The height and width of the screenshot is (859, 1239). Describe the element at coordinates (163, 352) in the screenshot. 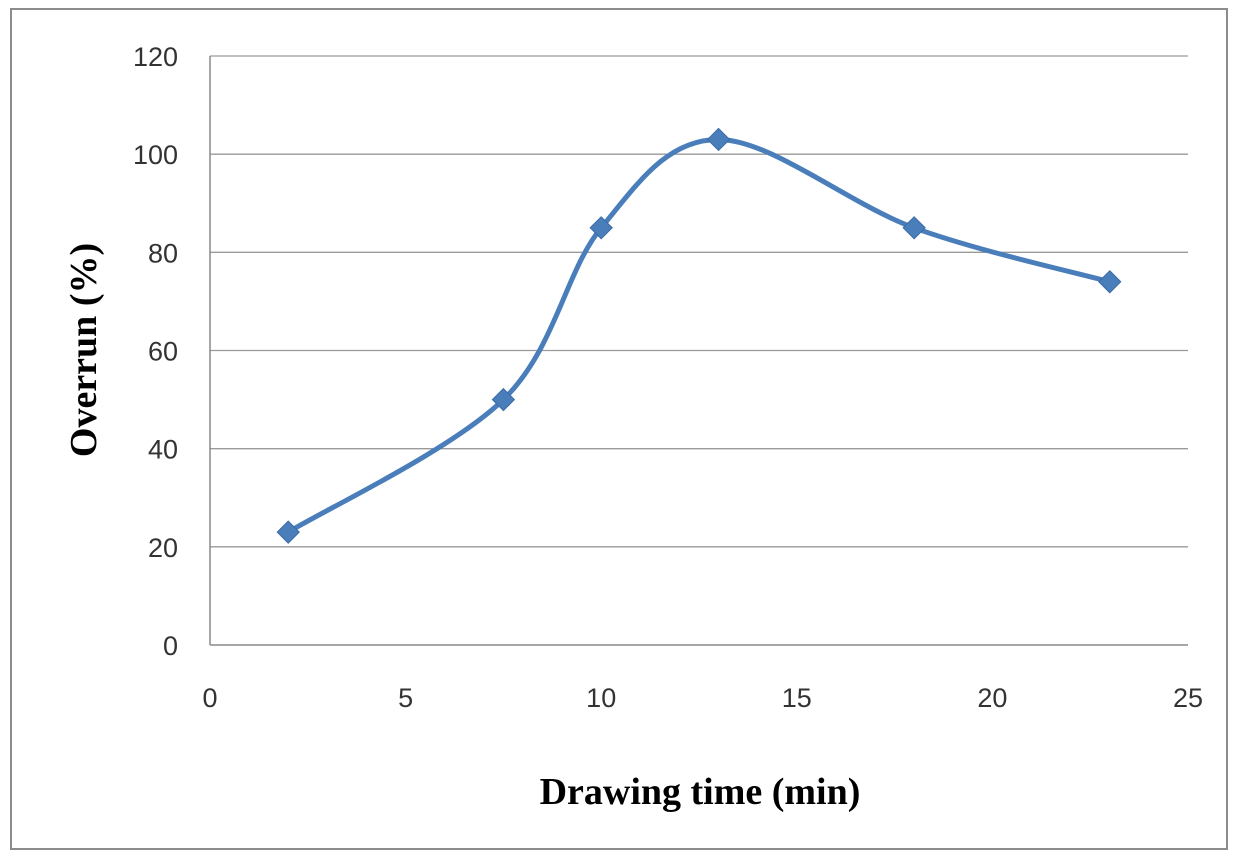

I see `y-tick-label: 60` at that location.